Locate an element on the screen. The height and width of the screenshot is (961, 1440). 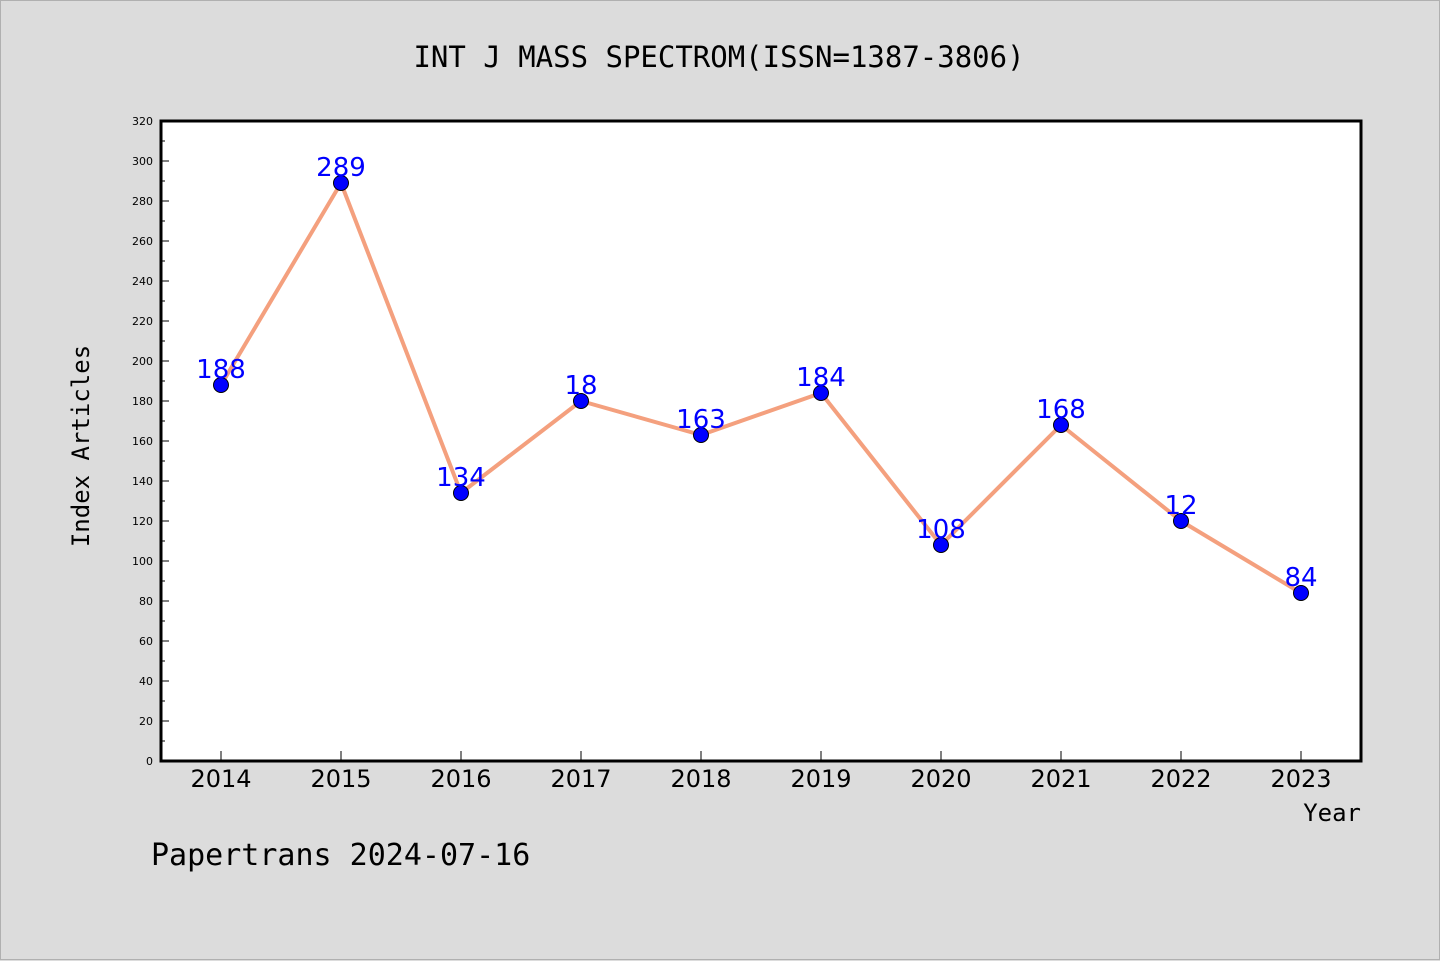
y-tick-label: 60 is located at coordinates (146, 641).